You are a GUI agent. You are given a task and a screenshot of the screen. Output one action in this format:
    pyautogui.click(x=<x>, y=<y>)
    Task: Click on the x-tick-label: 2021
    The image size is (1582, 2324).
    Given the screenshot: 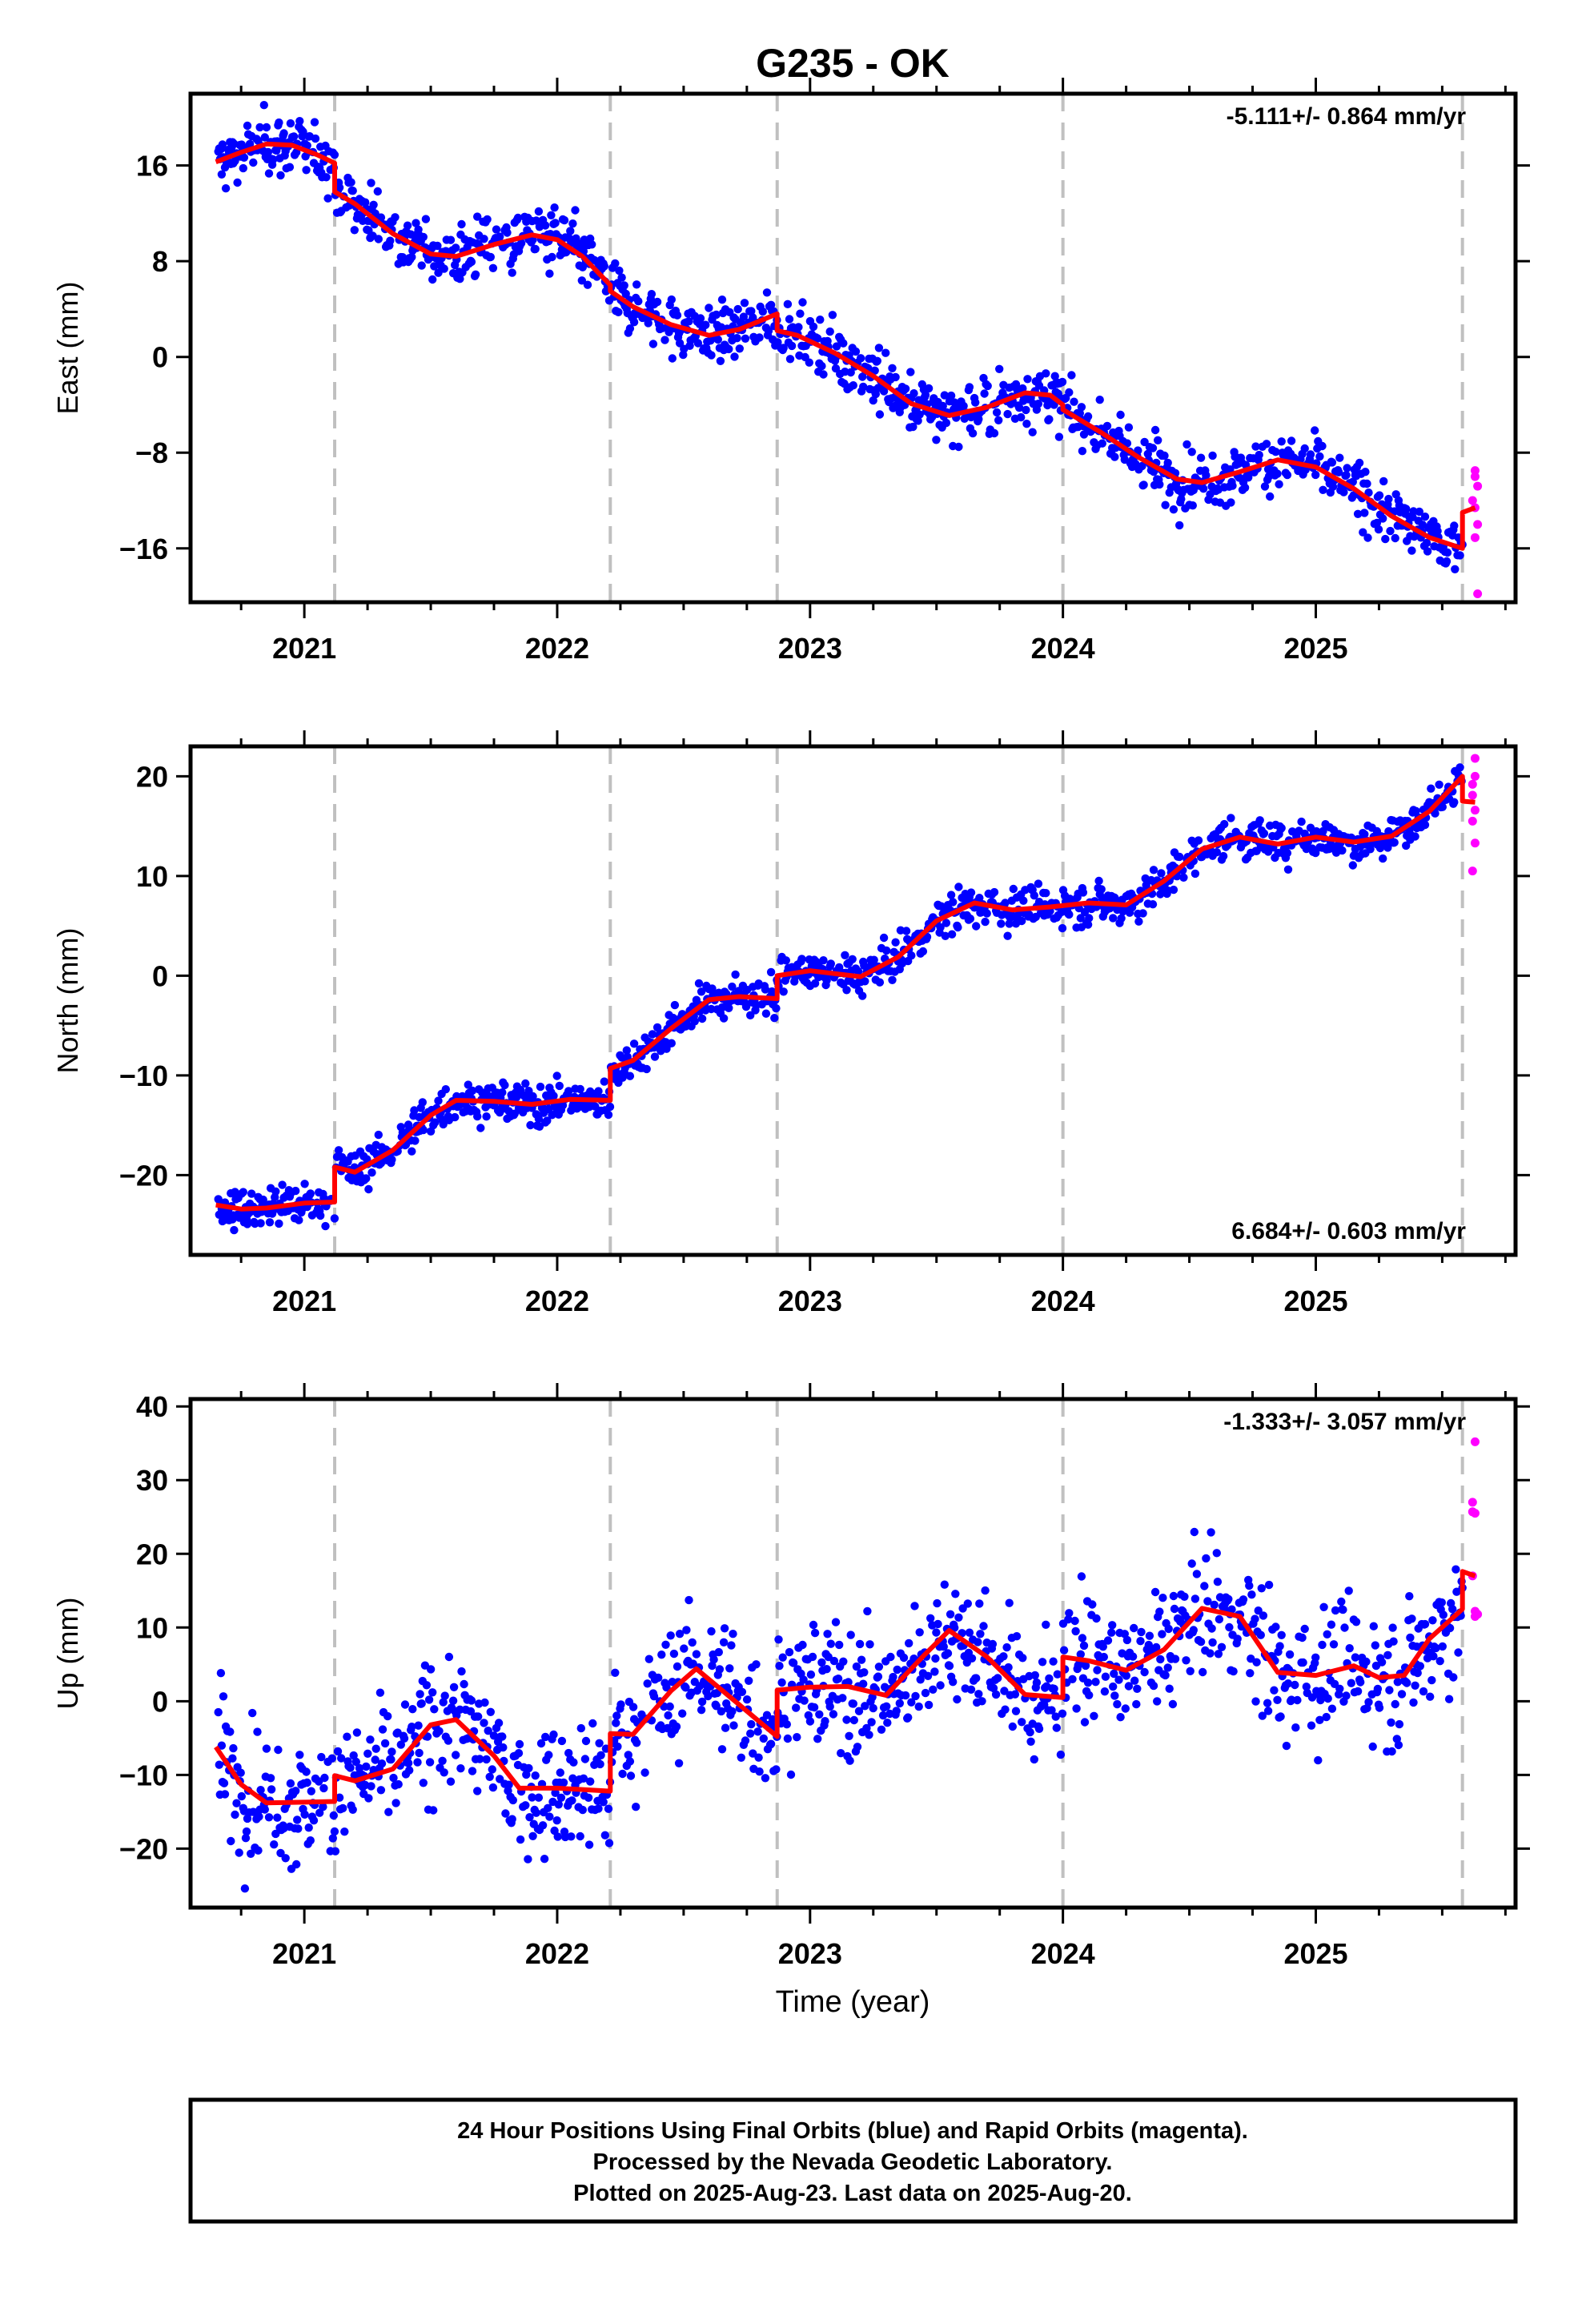 What is the action you would take?
    pyautogui.click(x=304, y=648)
    